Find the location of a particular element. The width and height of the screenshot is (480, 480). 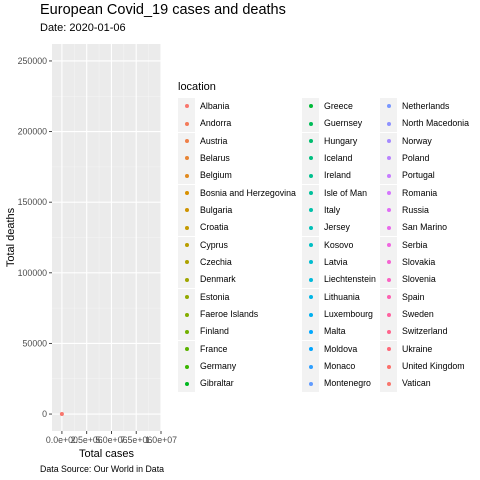

legend-label: Bosnia and Herzegovina is located at coordinates (248, 192).